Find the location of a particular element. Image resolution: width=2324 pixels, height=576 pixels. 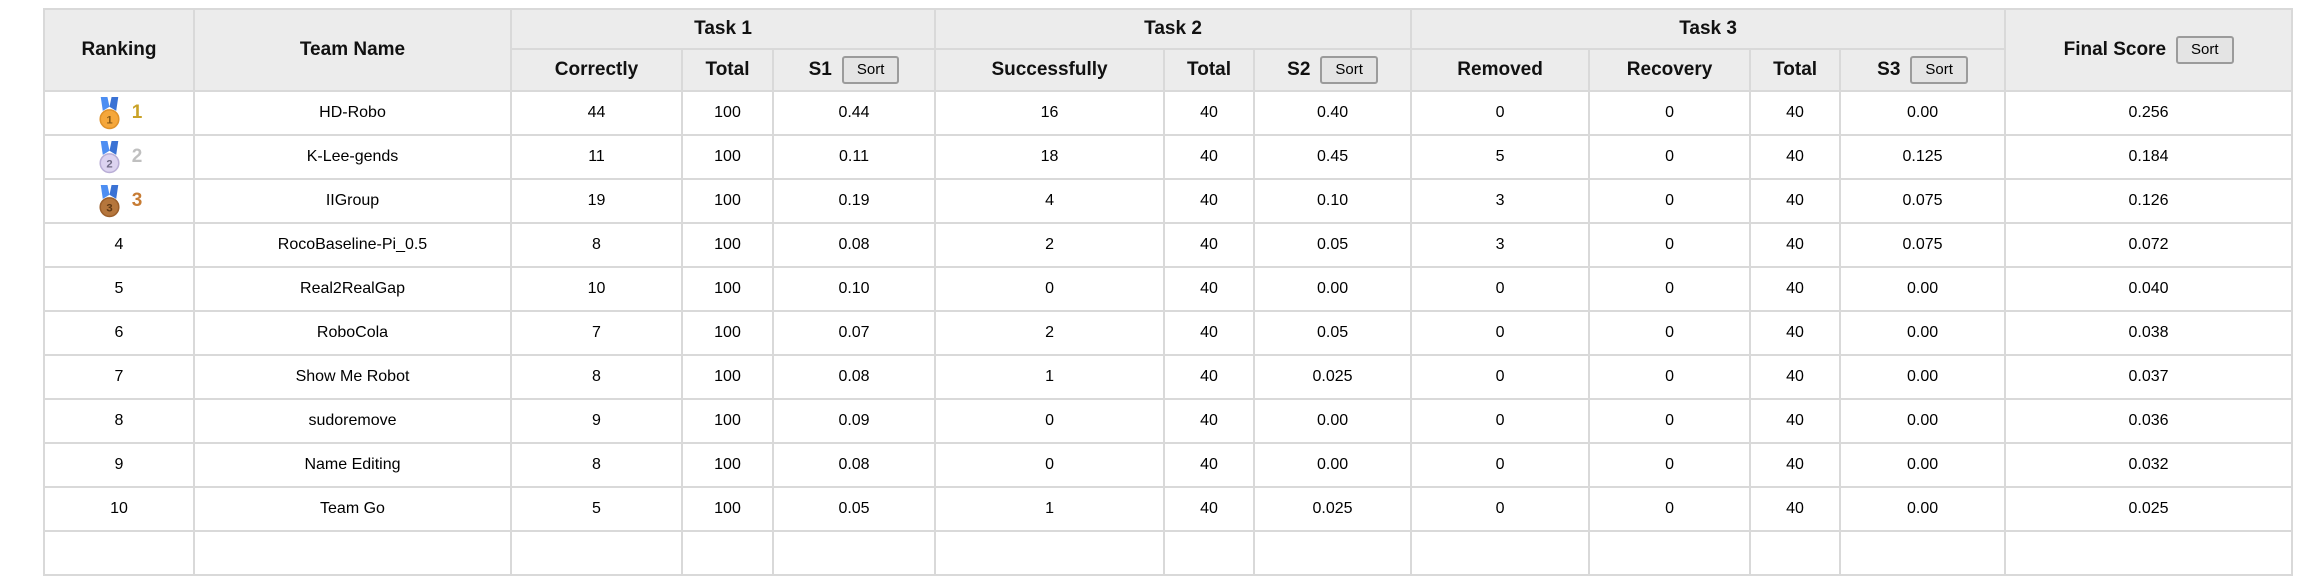

final-score-cell: 0.037 is located at coordinates (2149, 377).